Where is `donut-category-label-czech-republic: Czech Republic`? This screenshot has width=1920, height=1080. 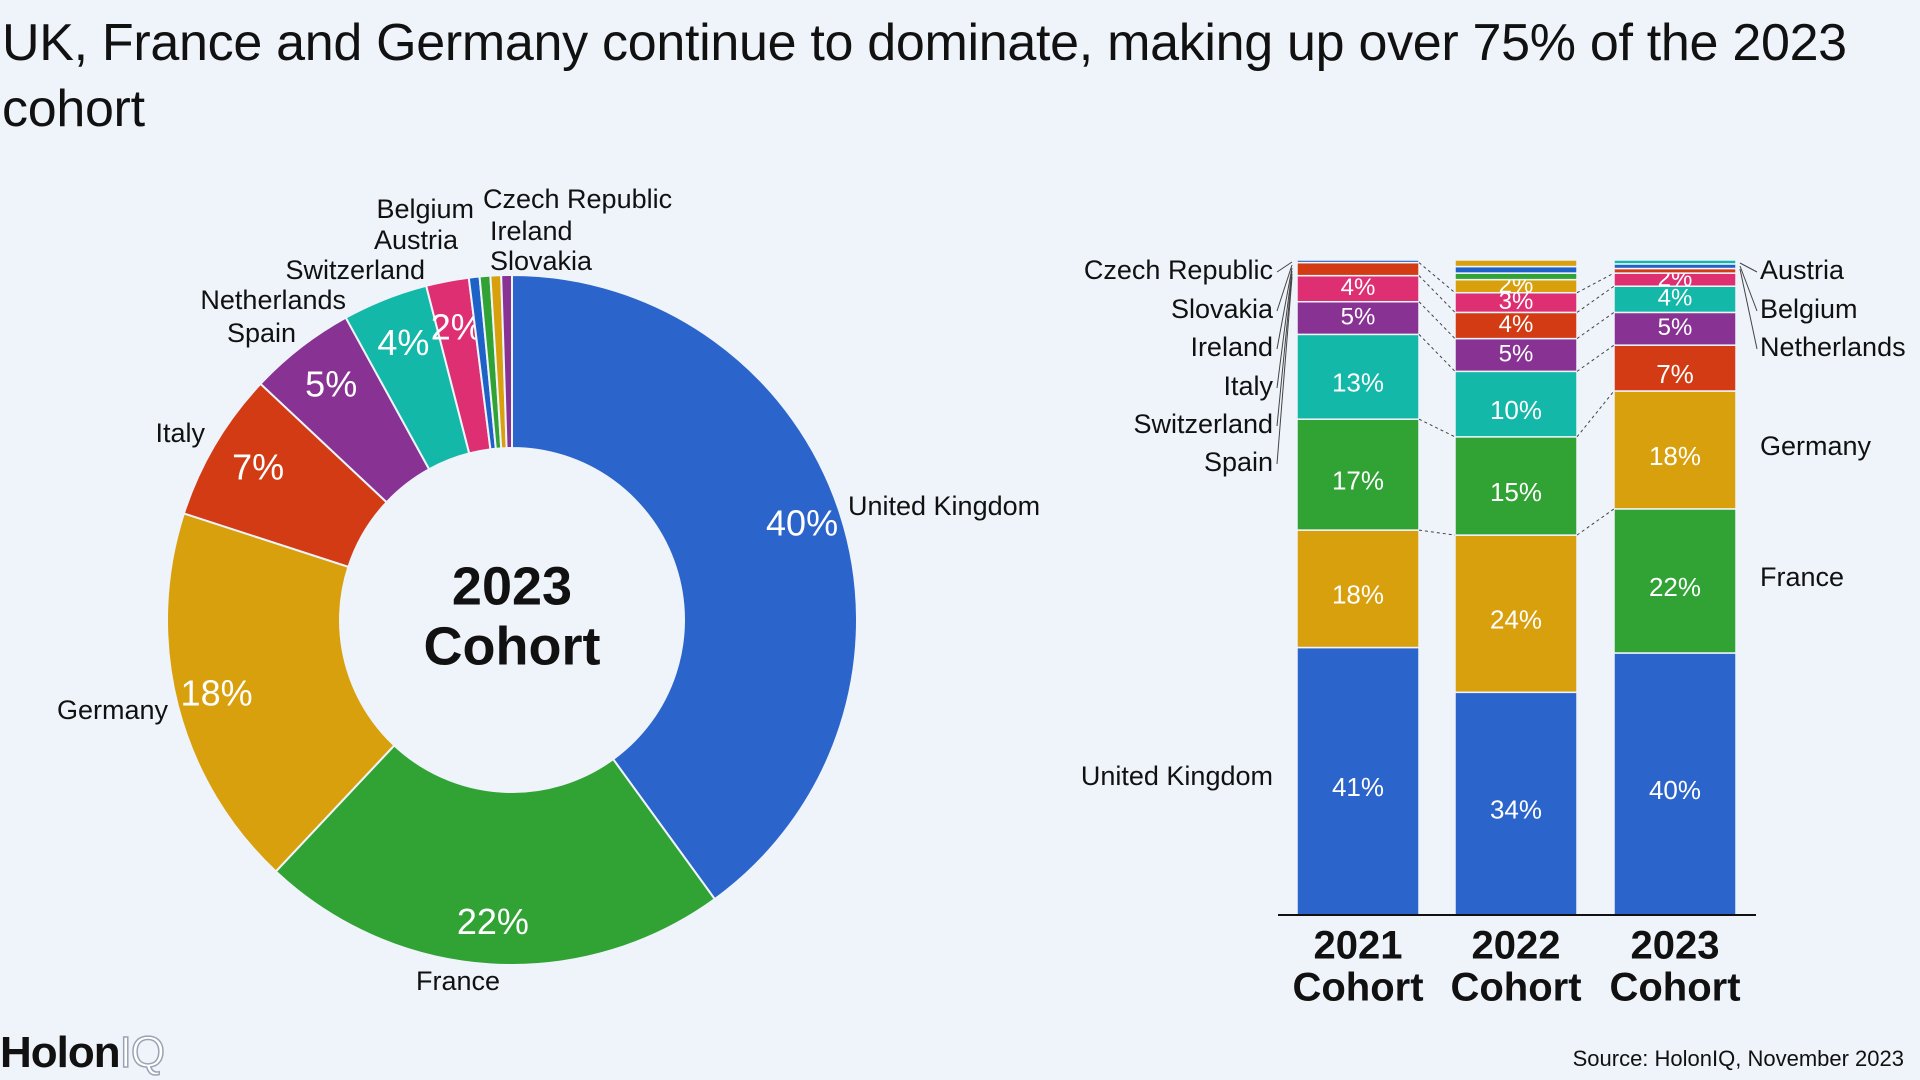 donut-category-label-czech-republic: Czech Republic is located at coordinates (577, 199).